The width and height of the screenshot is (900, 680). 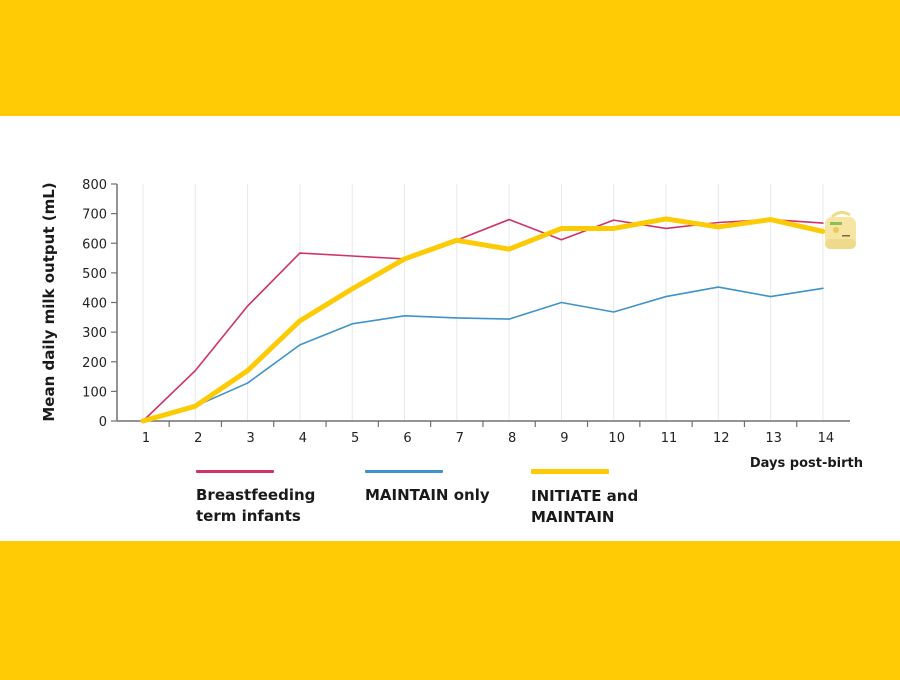 I want to click on legend-label-breastfeeding: Breastfeeding term infants, so click(x=256, y=505).